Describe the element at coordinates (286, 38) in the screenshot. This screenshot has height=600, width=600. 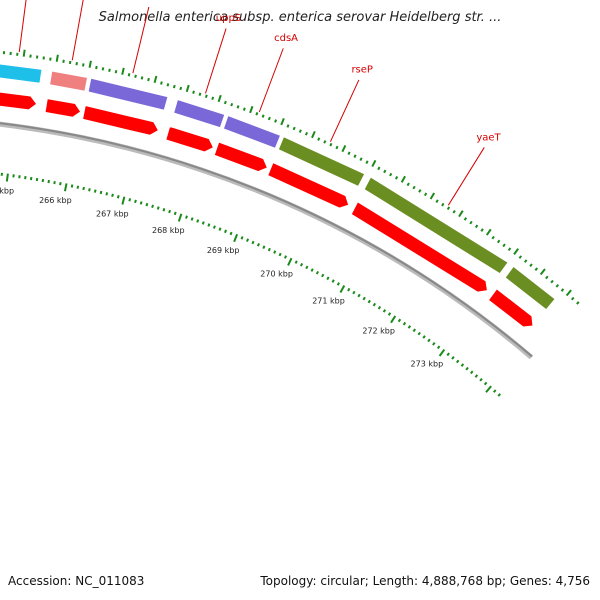
I see `gene-label: cdsA` at that location.